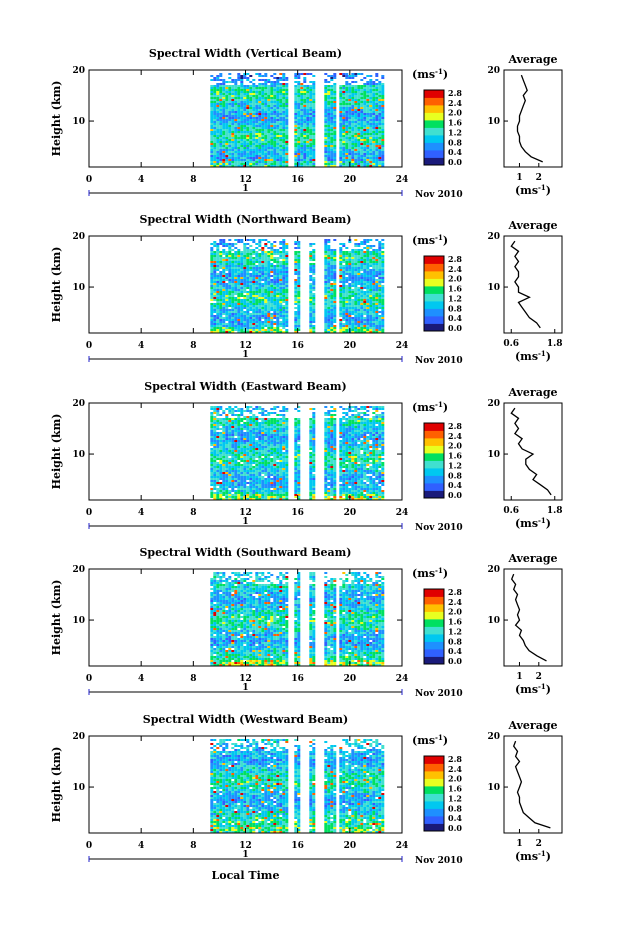  What do you see at coordinates (455, 142) in the screenshot?
I see `colorbar-tick-label: 0.8` at bounding box center [455, 142].